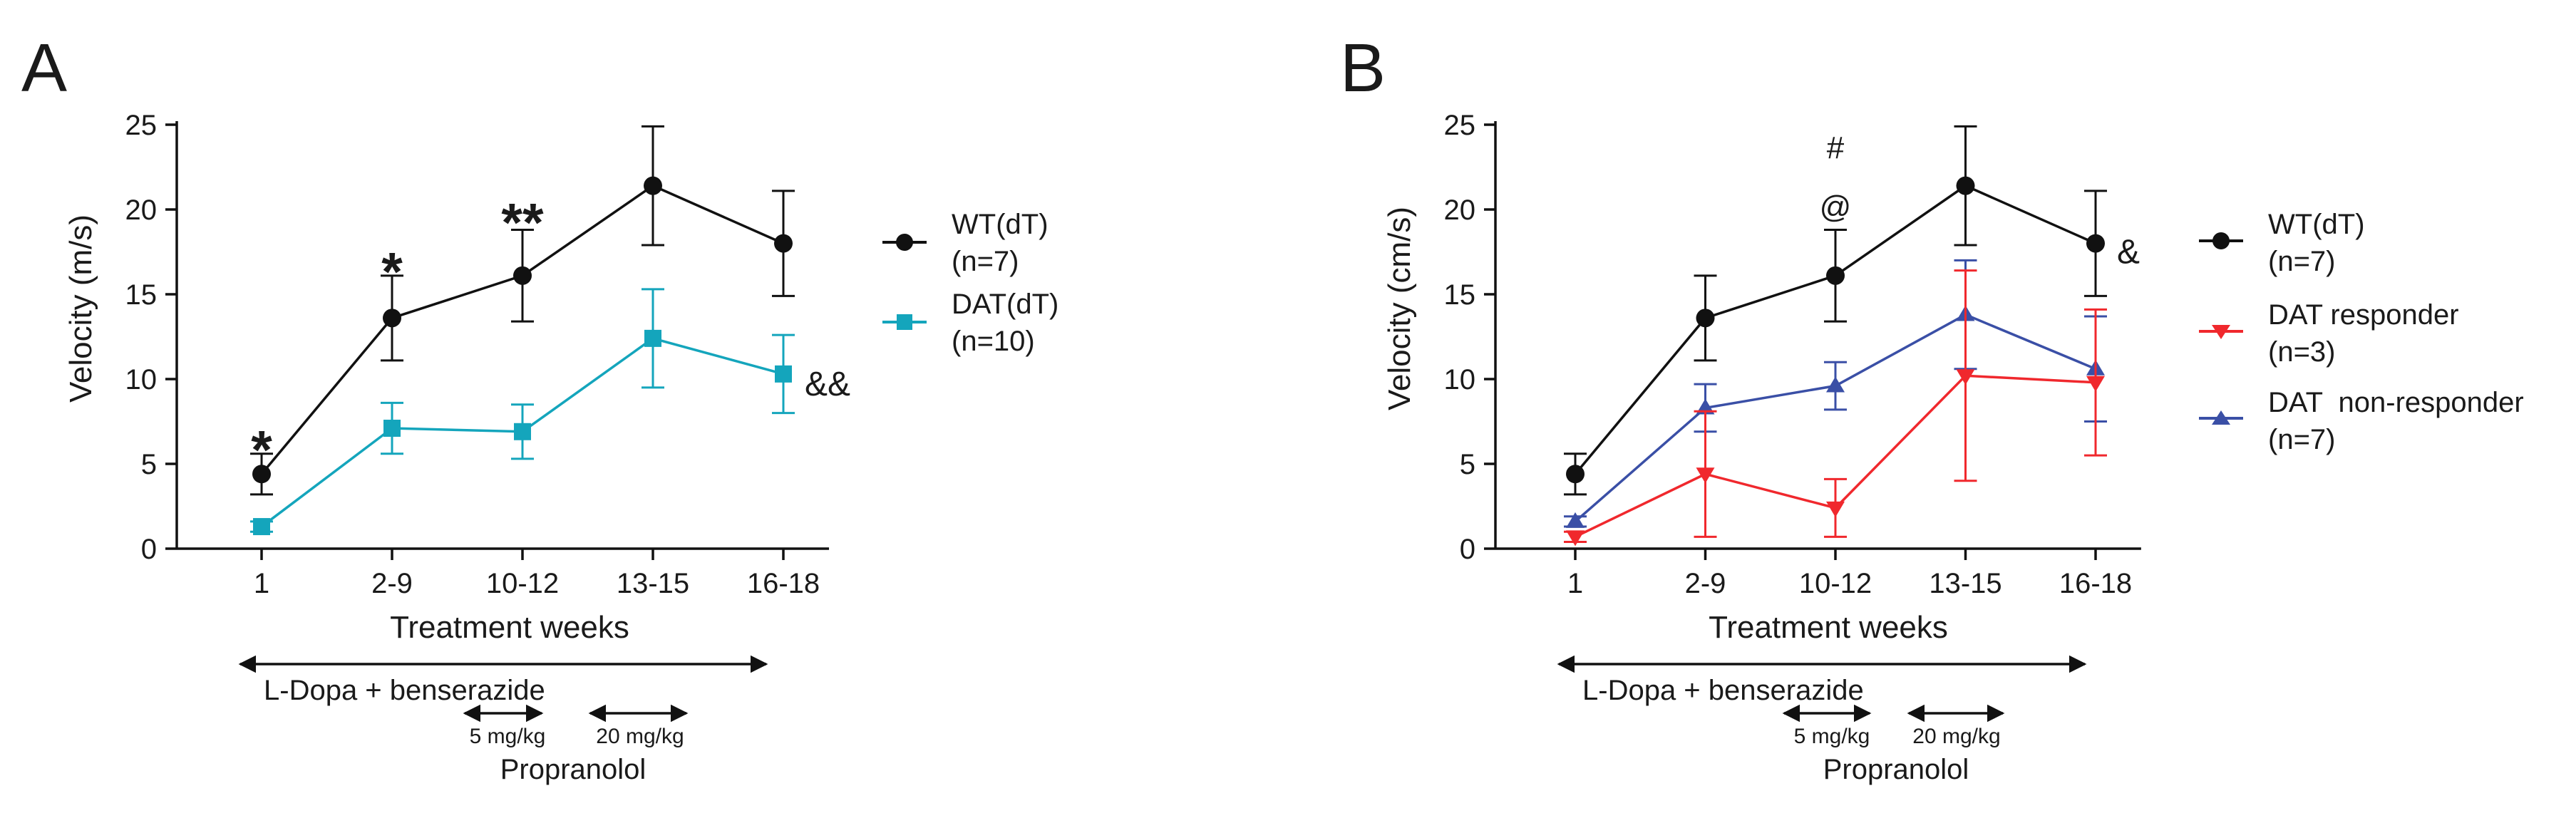 The width and height of the screenshot is (2576, 818). What do you see at coordinates (261, 583) in the screenshot?
I see `panel-a-x-tick-label: 1` at bounding box center [261, 583].